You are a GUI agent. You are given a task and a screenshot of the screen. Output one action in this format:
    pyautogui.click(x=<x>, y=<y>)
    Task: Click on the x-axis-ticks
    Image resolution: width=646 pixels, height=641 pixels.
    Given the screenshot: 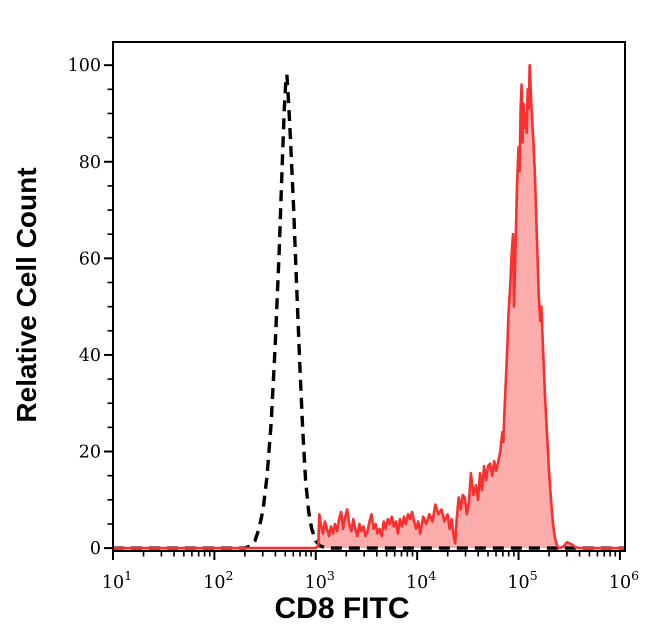 What is the action you would take?
    pyautogui.click(x=366, y=555)
    